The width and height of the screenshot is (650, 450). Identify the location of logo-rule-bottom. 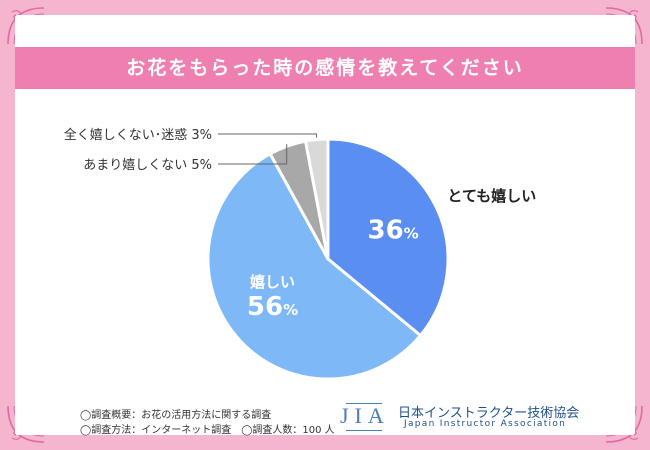
(364, 430).